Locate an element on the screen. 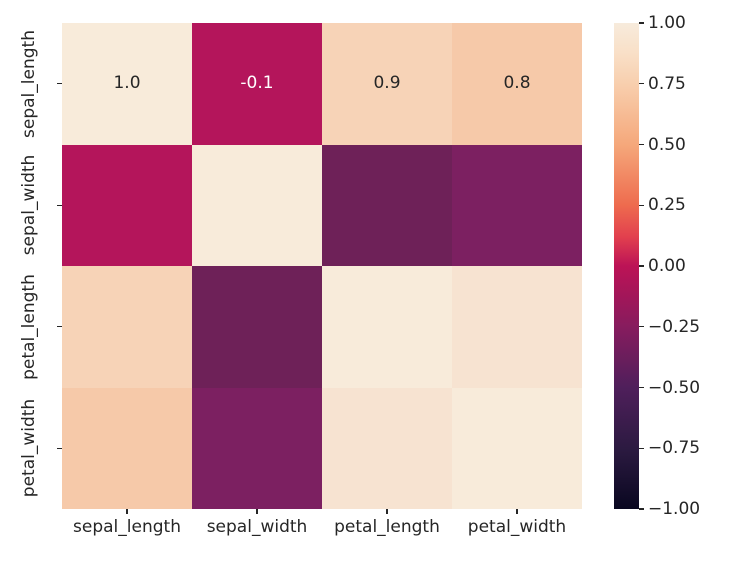 Image resolution: width=738 pixels, height=568 pixels. heatmap-cell-sepal_width-sepal_length is located at coordinates (127, 205).